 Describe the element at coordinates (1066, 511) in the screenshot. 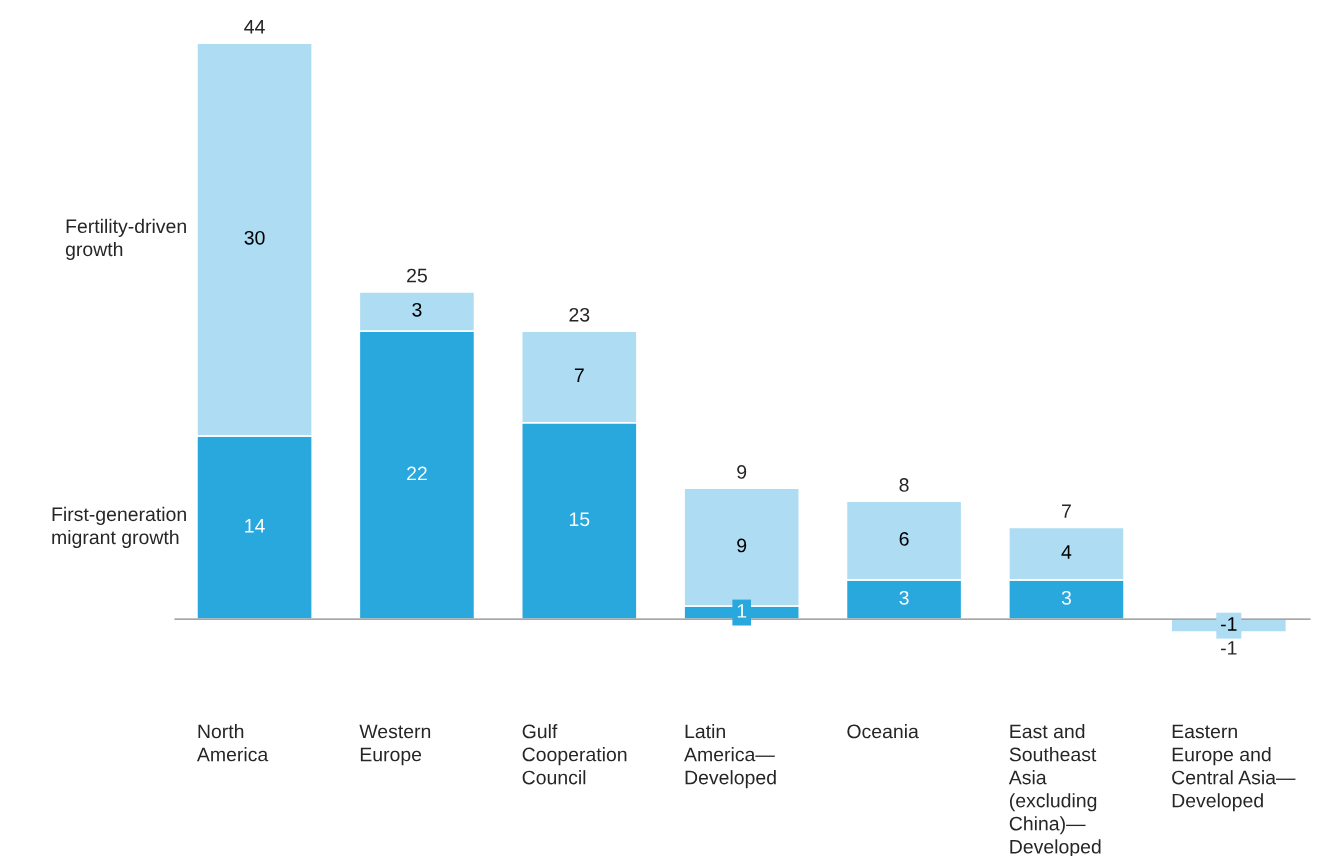

I see `total-label: 7` at that location.